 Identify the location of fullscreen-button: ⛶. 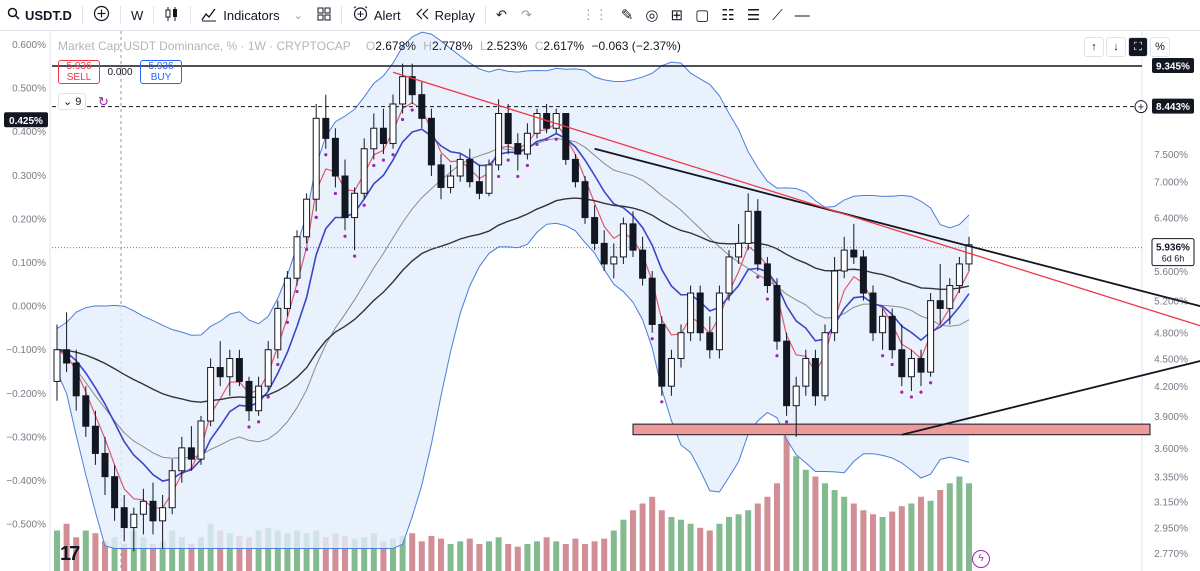
(1138, 47).